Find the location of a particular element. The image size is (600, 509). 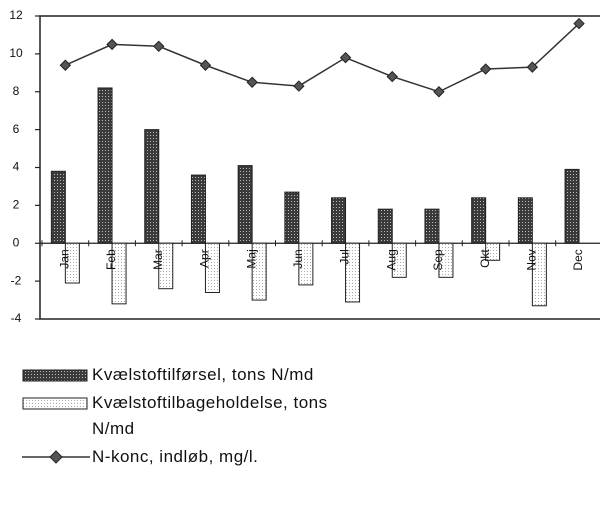

legend-swatch-marker is located at coordinates (56, 457).